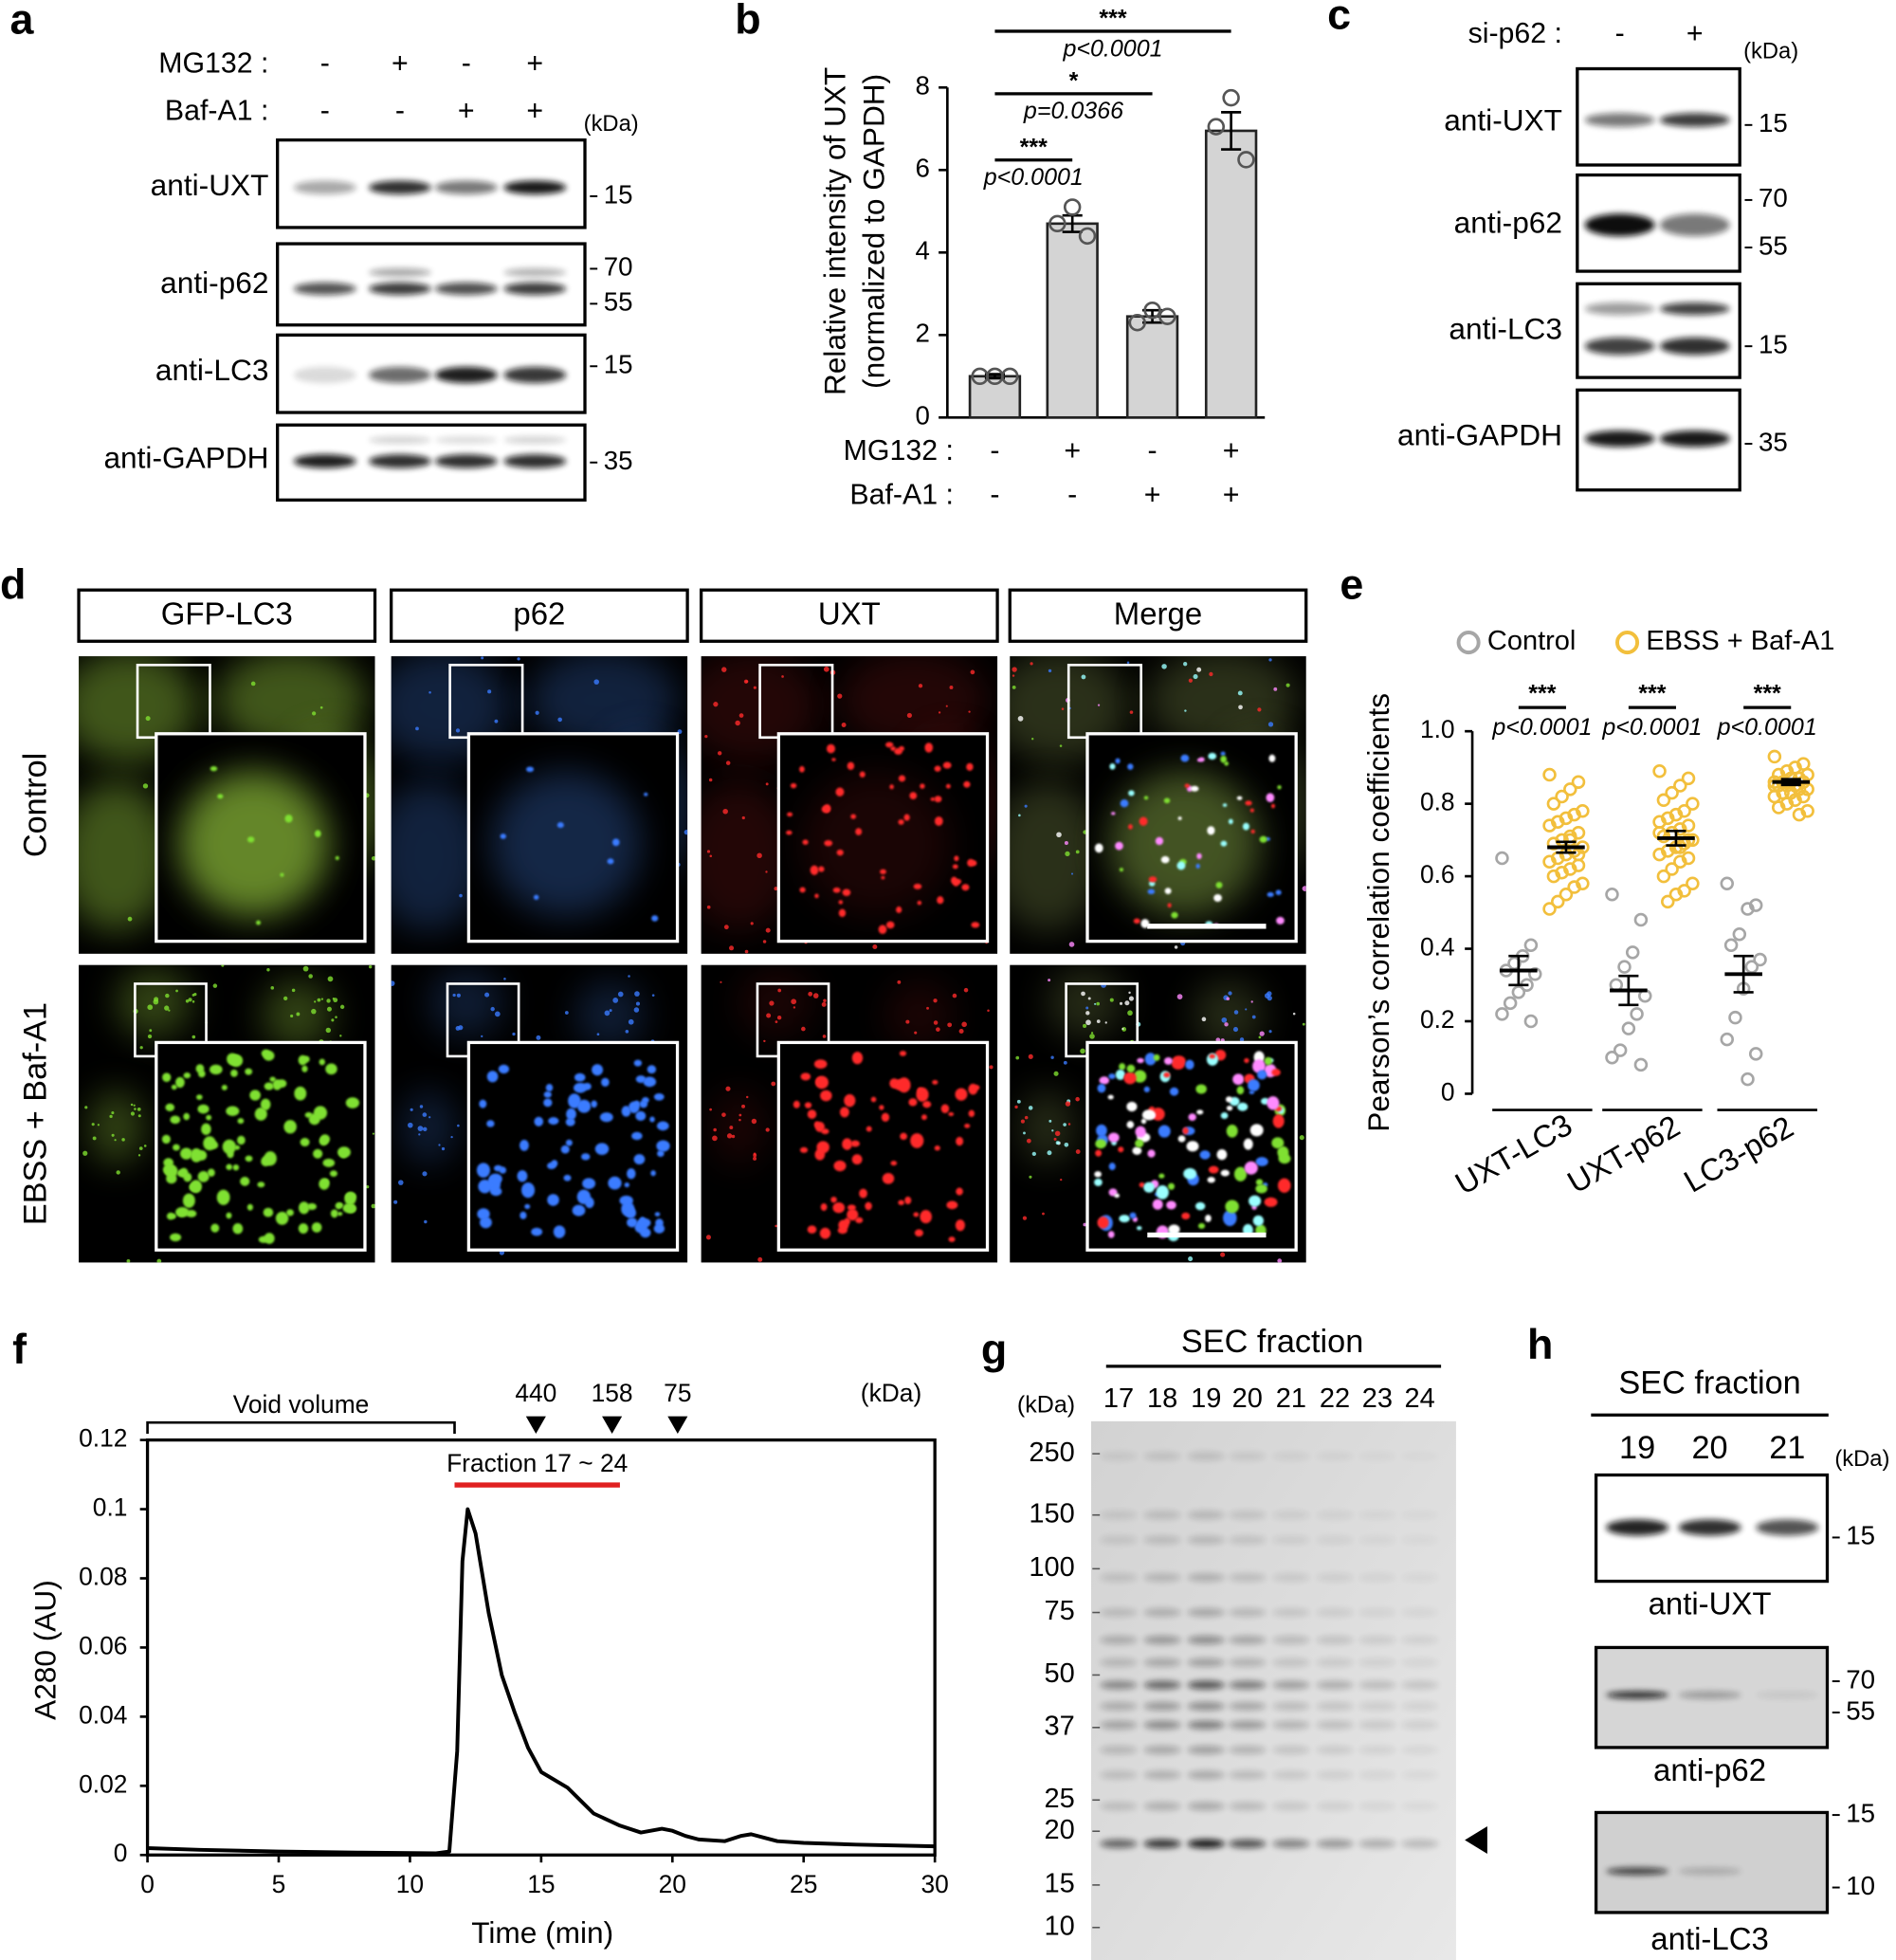  Describe the element at coordinates (103, 1714) in the screenshot. I see `y-tick-label: 0.04` at that location.